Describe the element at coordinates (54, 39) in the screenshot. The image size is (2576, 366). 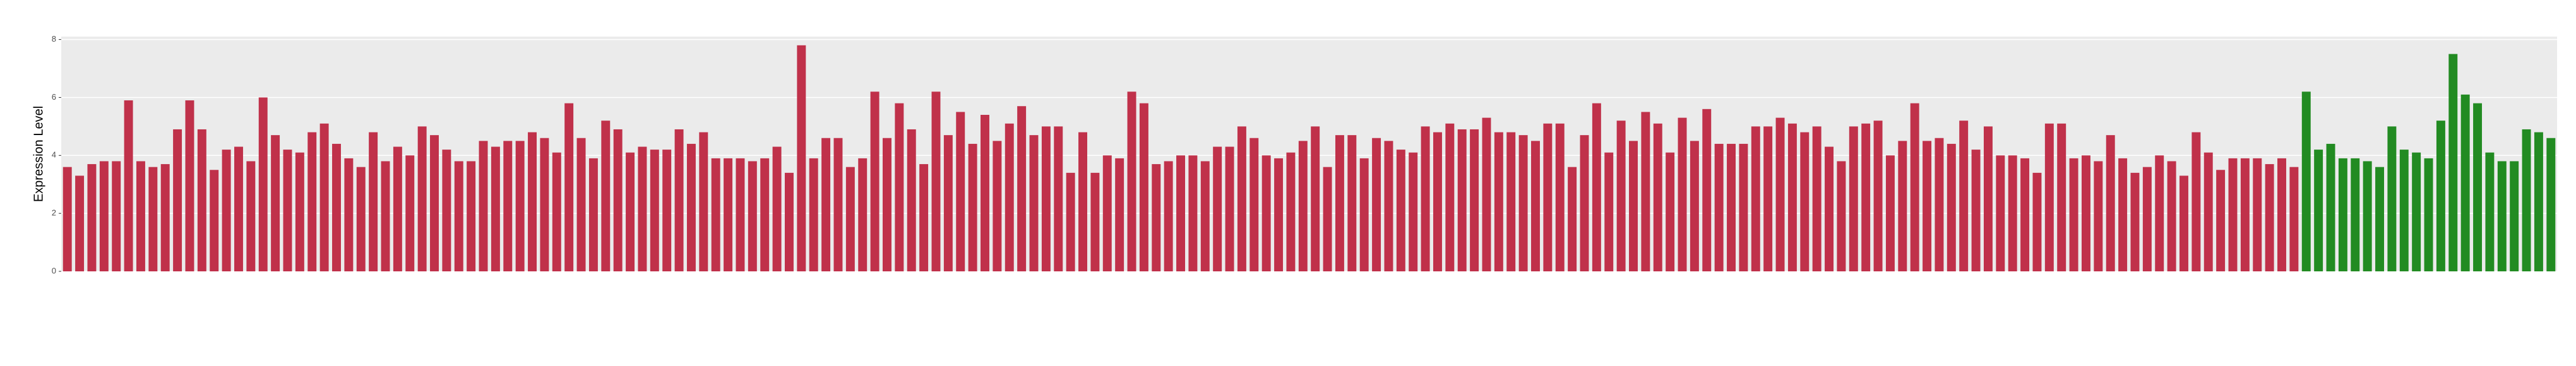
I see `y-tick-label: 8` at that location.